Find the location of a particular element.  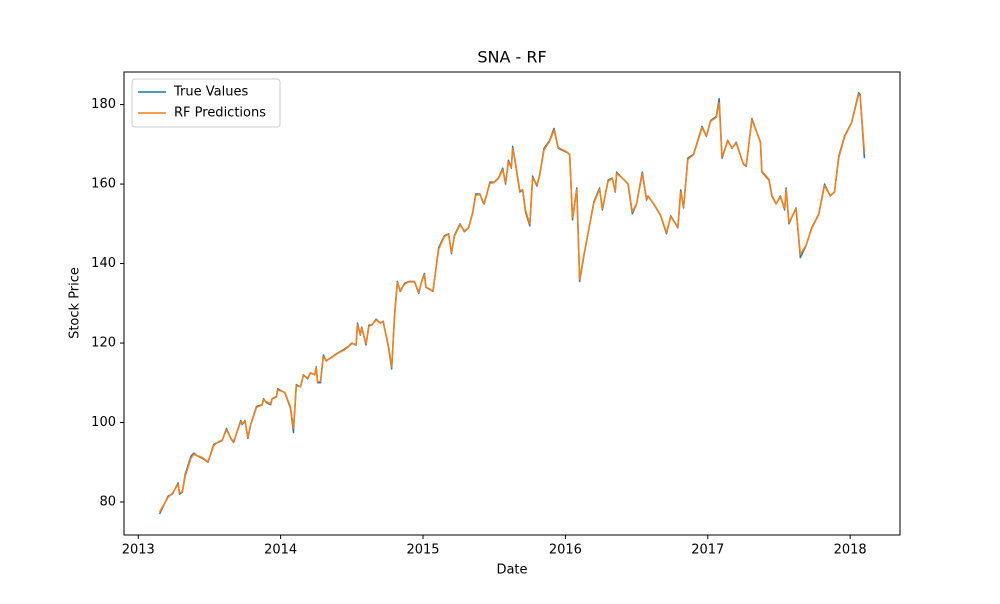

x-tick-label: 2017 is located at coordinates (707, 550).